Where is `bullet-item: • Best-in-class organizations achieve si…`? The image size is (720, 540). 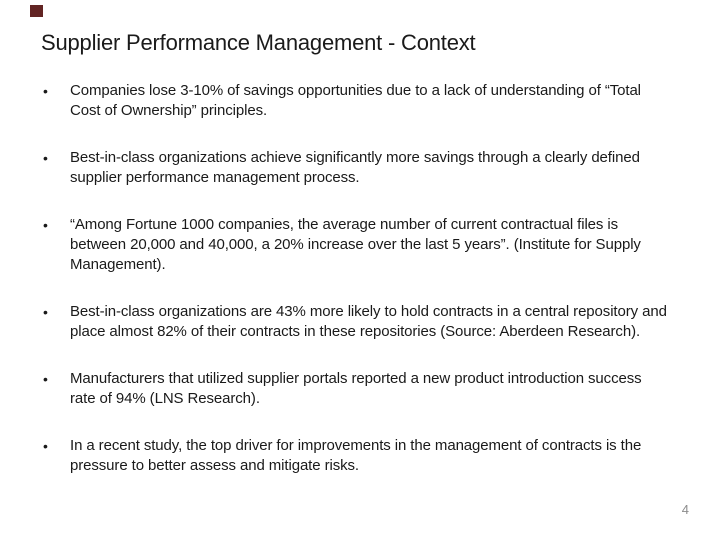
bullet-item: • Best-in-class organizations achieve si… is located at coordinates (355, 168).